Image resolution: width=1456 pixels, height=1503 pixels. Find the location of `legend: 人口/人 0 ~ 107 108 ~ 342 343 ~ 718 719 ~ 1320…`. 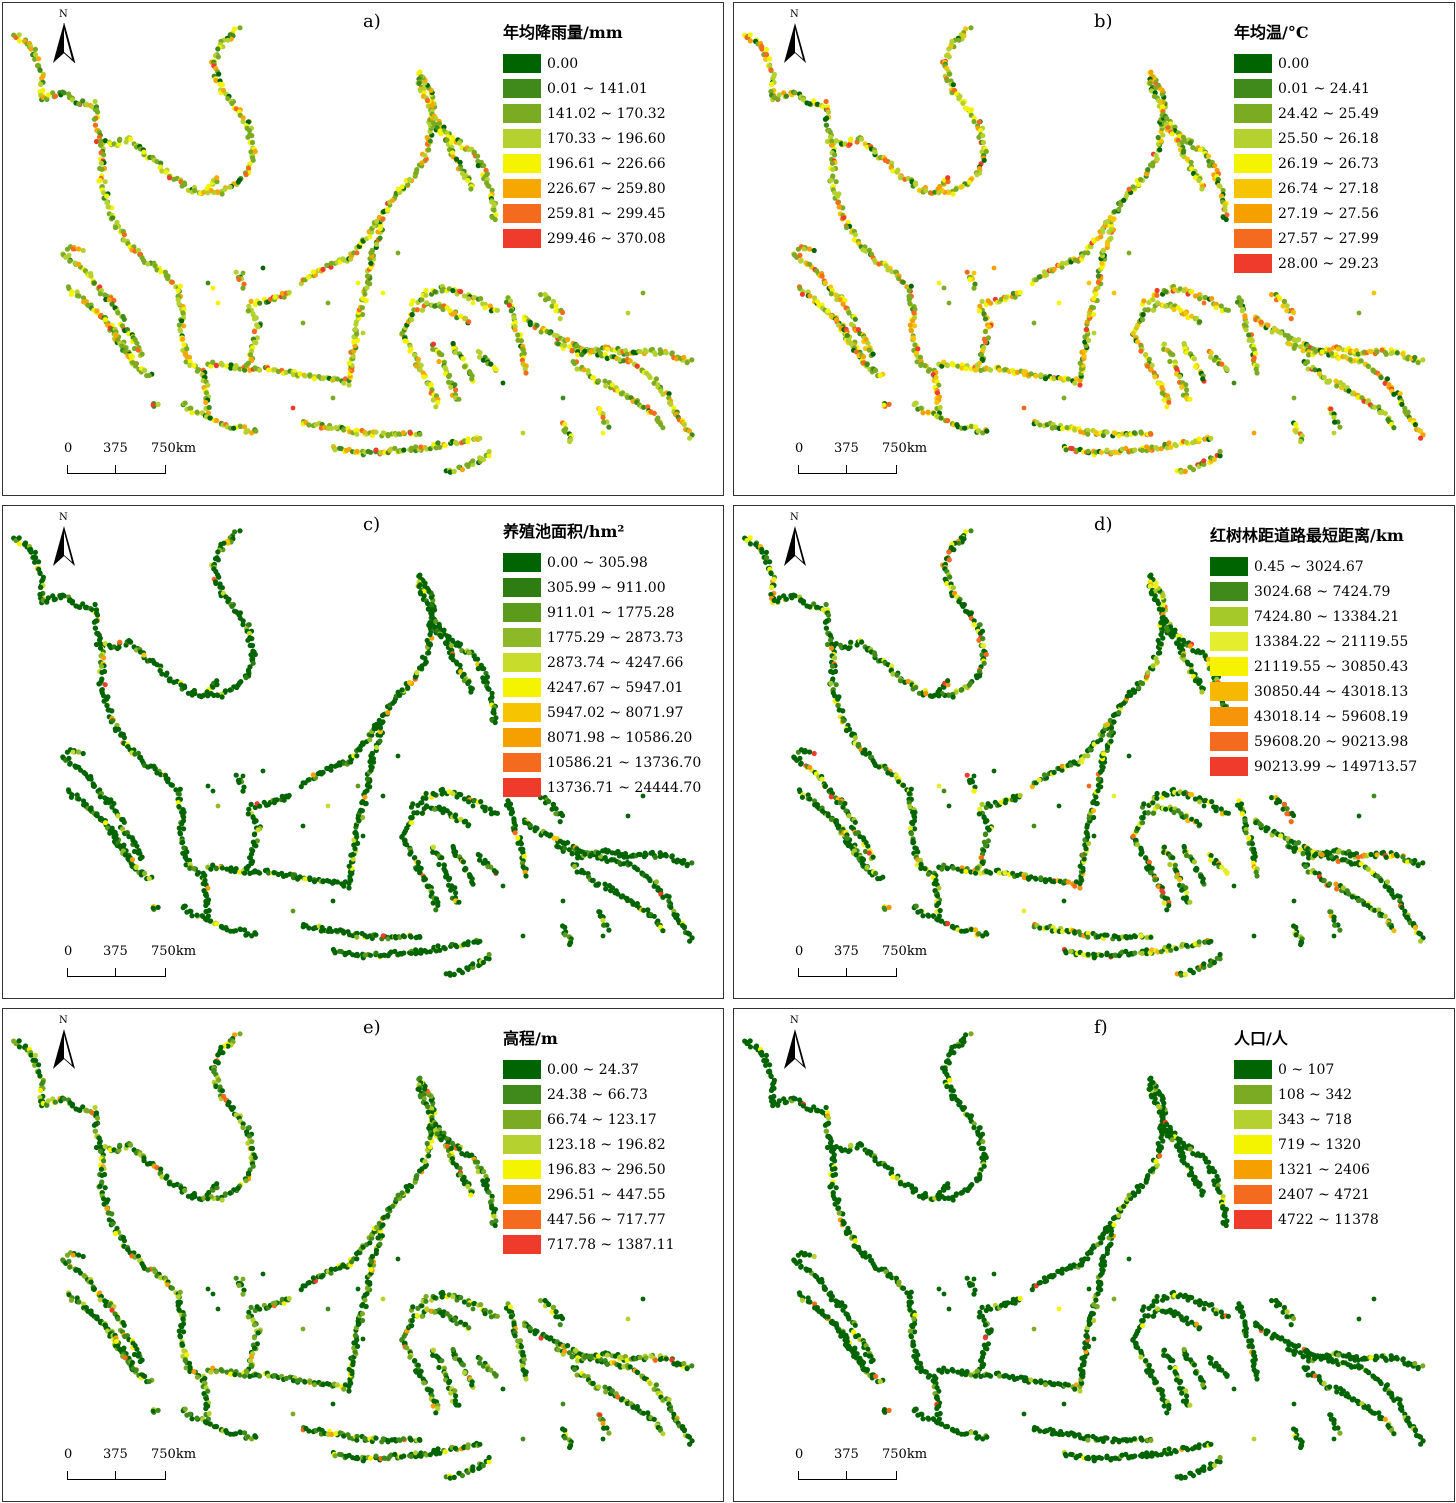

legend: 人口/人 0 ~ 107 108 ~ 342 343 ~ 718 719 ~ 1320… is located at coordinates (1306, 1128).